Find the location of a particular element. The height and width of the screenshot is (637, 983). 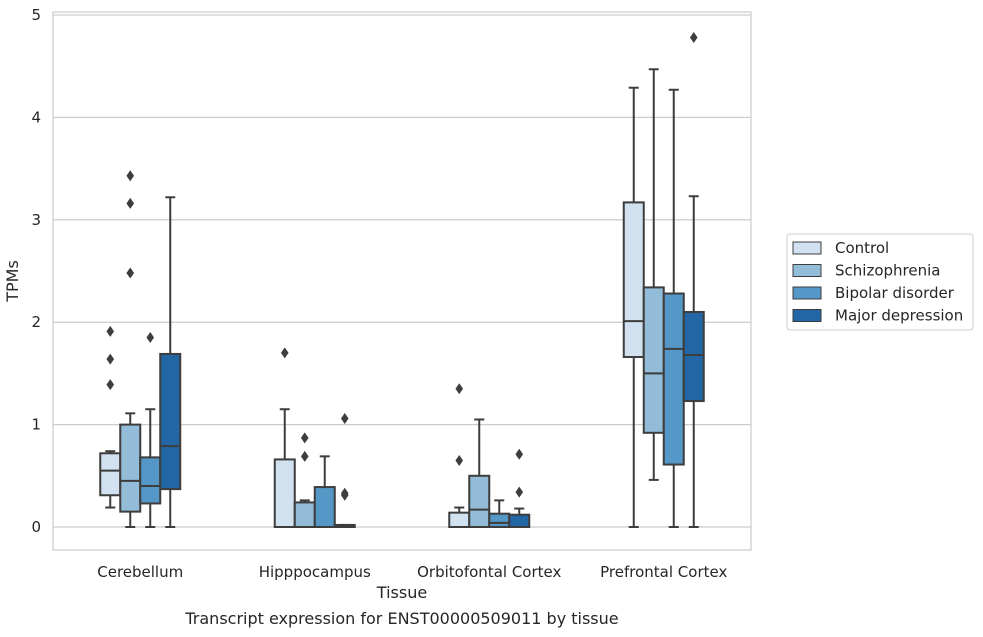

y-axis-ticks: 0 1 2 3 4 5 is located at coordinates (36, 271).